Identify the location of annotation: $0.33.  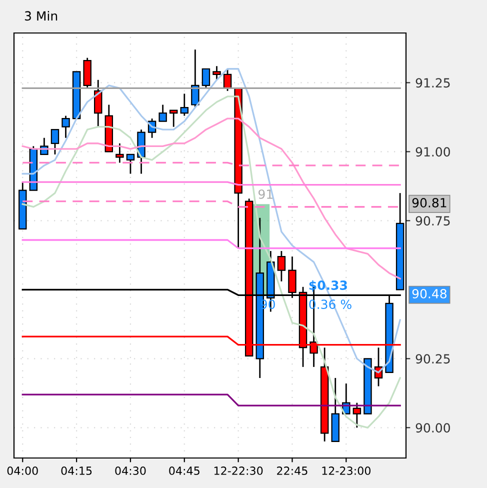
(328, 286).